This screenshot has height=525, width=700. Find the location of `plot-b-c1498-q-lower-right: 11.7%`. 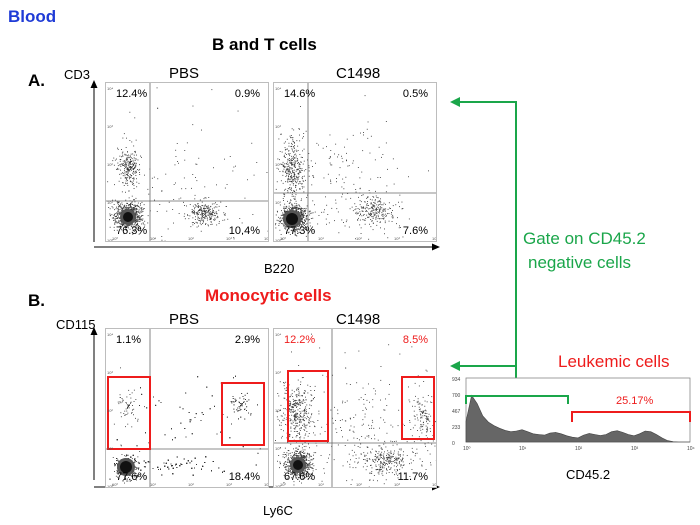

plot-b-c1498-q-lower-right: 11.7% is located at coordinates (412, 477).